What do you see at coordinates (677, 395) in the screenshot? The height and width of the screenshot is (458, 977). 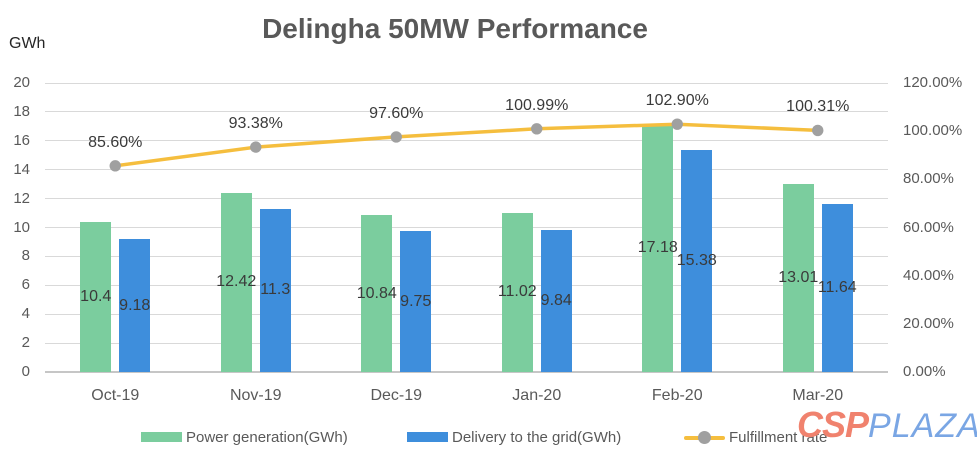 I see `x-axis-label: Feb-20` at bounding box center [677, 395].